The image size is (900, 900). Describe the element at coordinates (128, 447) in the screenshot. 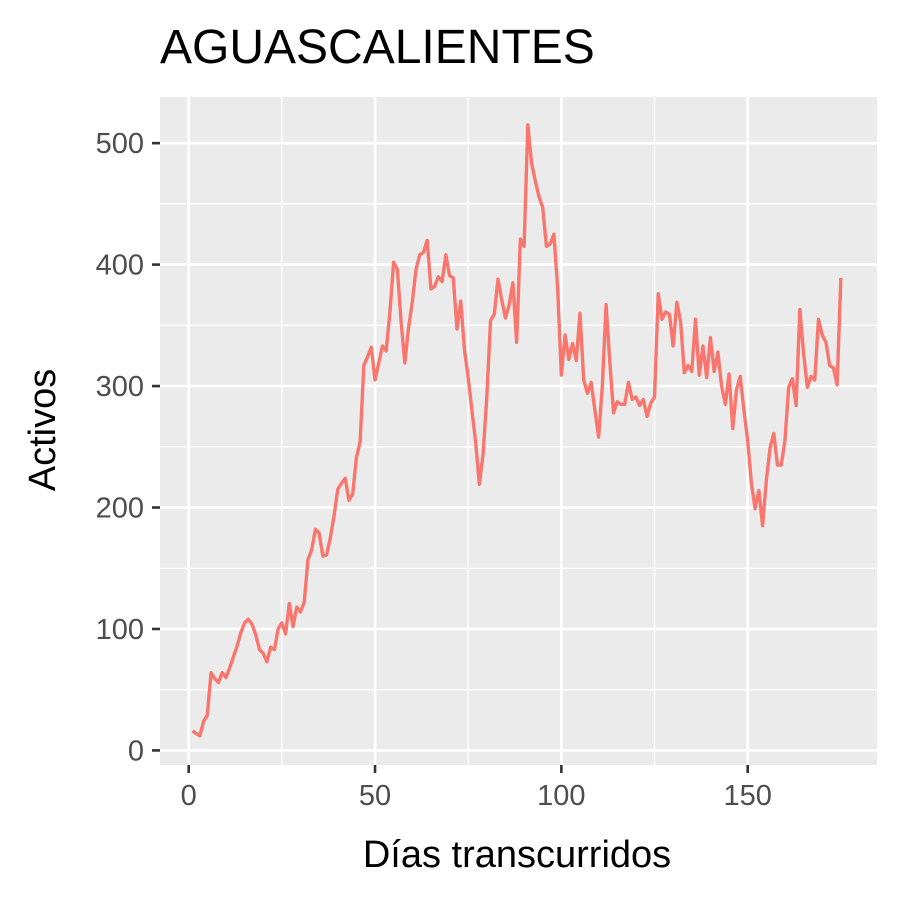

I see `y-axis: 0 100 200 300 400 500` at that location.